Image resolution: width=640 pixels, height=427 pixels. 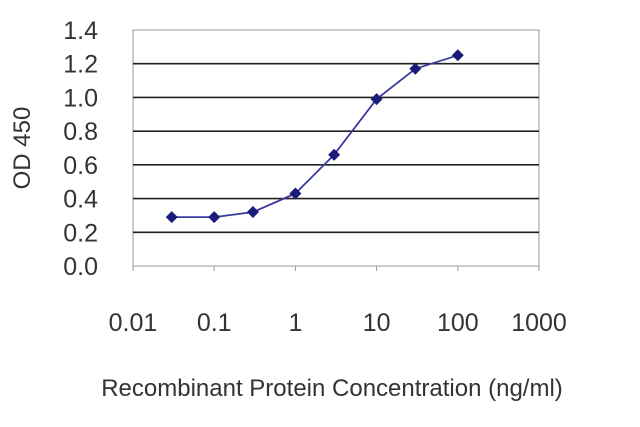 What do you see at coordinates (336, 268) in the screenshot?
I see `x-axis-ticks` at bounding box center [336, 268].